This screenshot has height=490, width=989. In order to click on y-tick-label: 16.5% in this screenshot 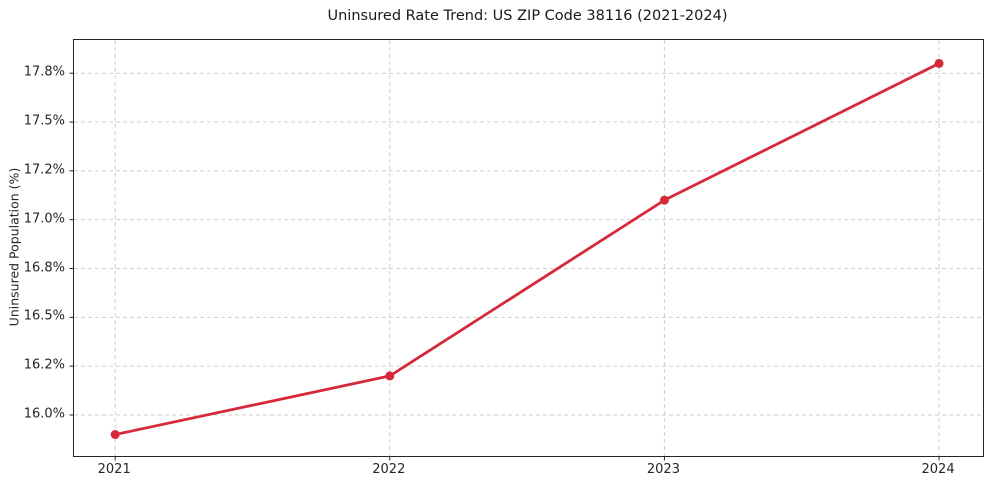, I will do `click(44, 316)`.